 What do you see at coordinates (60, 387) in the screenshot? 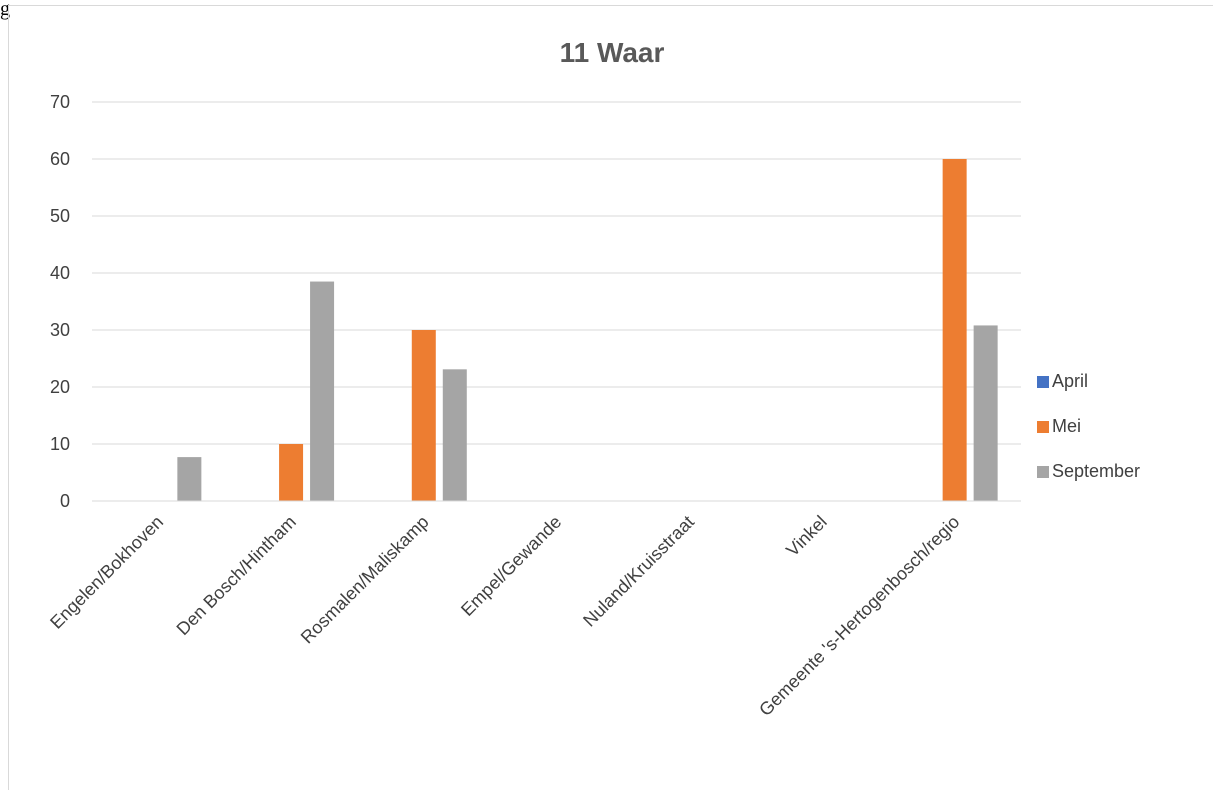
I see `y-tick-label: 20` at bounding box center [60, 387].